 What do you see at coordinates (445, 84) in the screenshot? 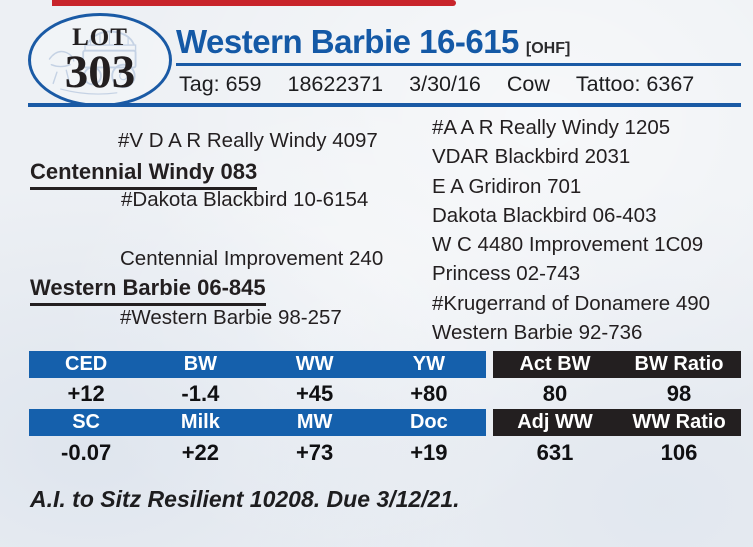
I see `birth-date: 3/30/16` at bounding box center [445, 84].